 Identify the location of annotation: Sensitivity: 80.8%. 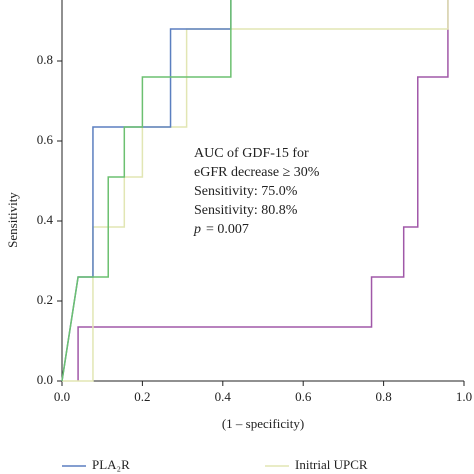
(246, 210).